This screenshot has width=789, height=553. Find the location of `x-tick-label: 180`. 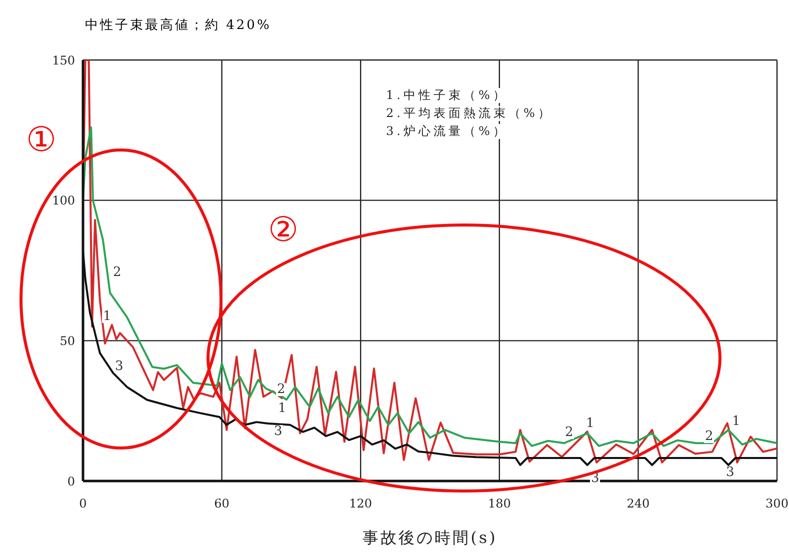

x-tick-label: 180 is located at coordinates (499, 503).